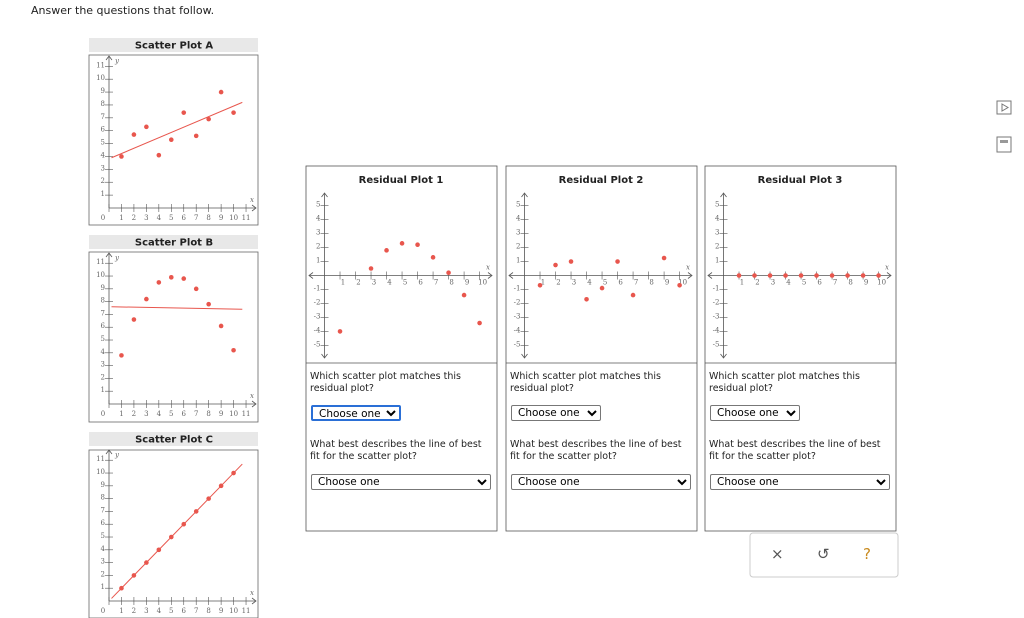  Describe the element at coordinates (1004, 107) in the screenshot. I see `icon-box` at that location.